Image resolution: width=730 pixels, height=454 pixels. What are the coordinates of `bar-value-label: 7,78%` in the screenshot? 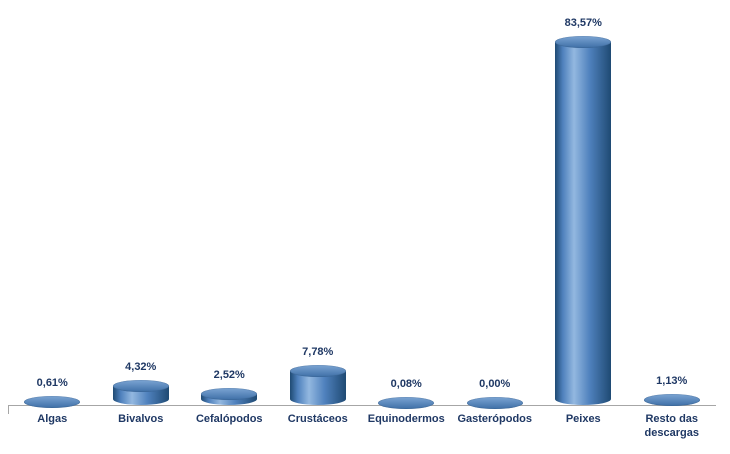 It's located at (318, 352).